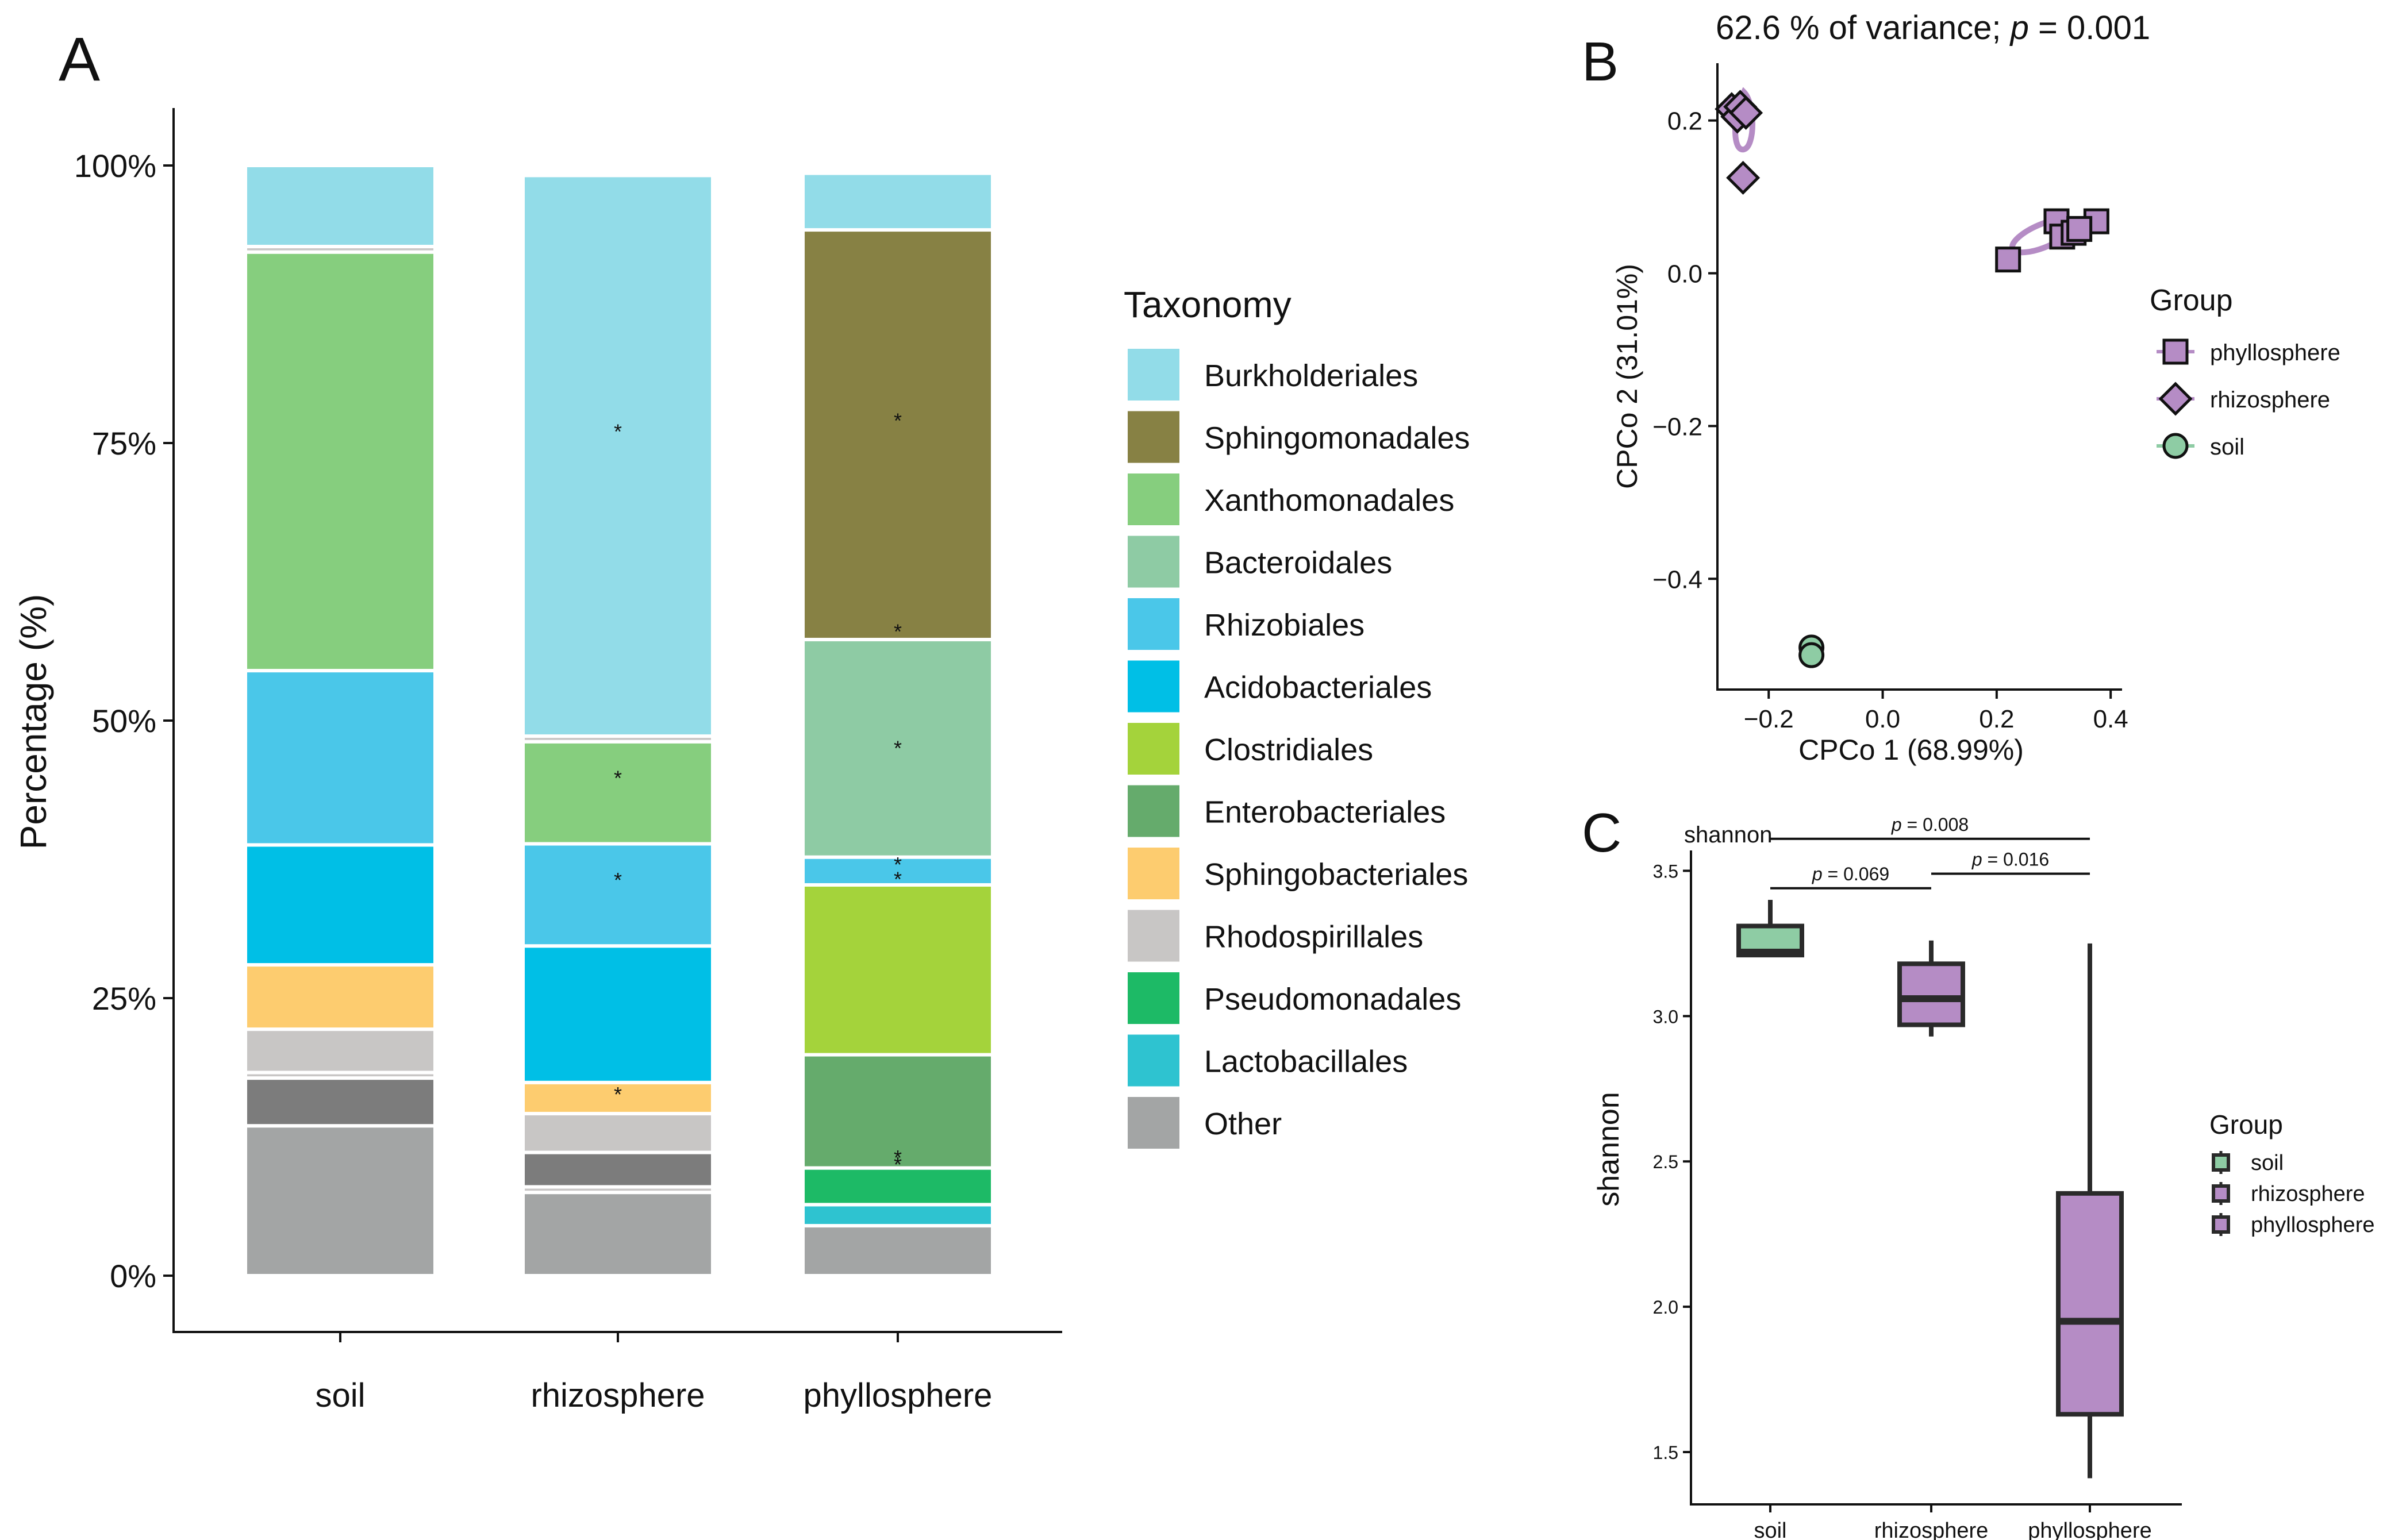 This screenshot has height=1540, width=2383. Describe the element at coordinates (1728, 835) in the screenshot. I see `panel-c-title: shannon` at that location.